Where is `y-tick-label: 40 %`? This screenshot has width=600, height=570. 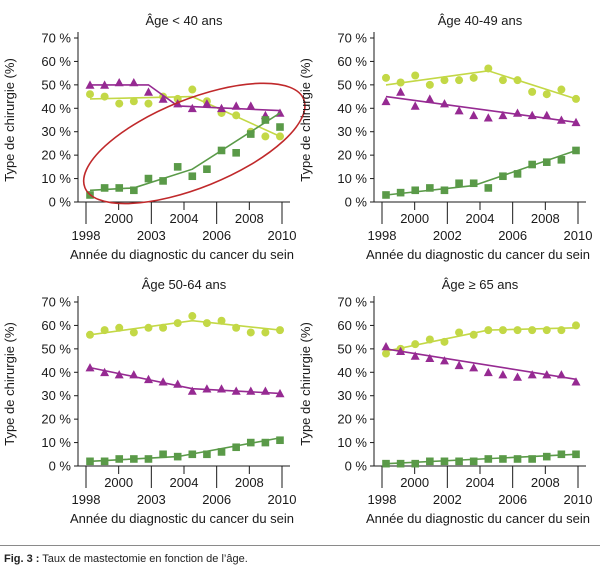
y-tick-label: 40 % is located at coordinates (352, 108).